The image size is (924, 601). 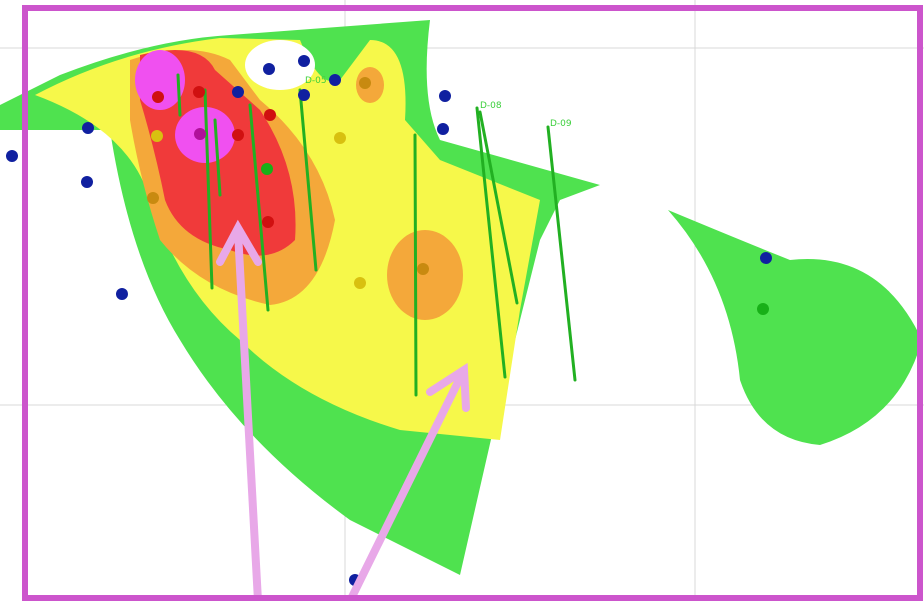 I want to click on samples-red, so click(x=214, y=157).